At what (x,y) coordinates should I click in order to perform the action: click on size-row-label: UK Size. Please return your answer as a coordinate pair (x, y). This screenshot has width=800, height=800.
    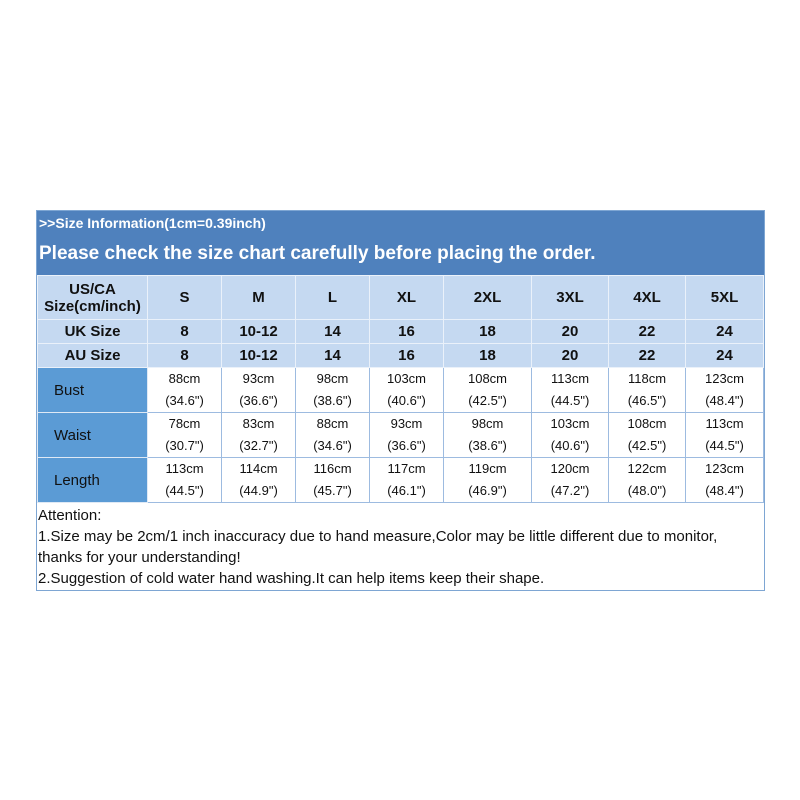
    Looking at the image, I should click on (92, 331).